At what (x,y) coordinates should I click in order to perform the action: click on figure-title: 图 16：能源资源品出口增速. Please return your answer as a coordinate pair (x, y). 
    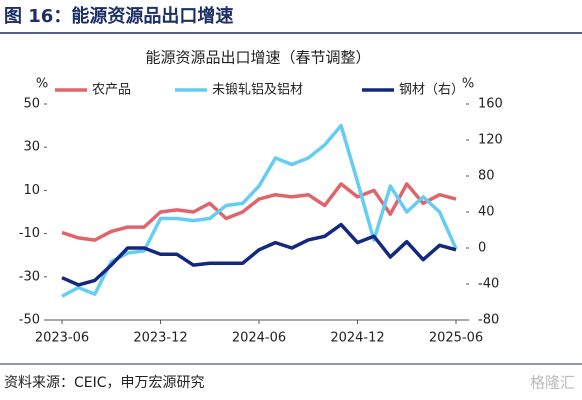
    Looking at the image, I should click on (118, 16).